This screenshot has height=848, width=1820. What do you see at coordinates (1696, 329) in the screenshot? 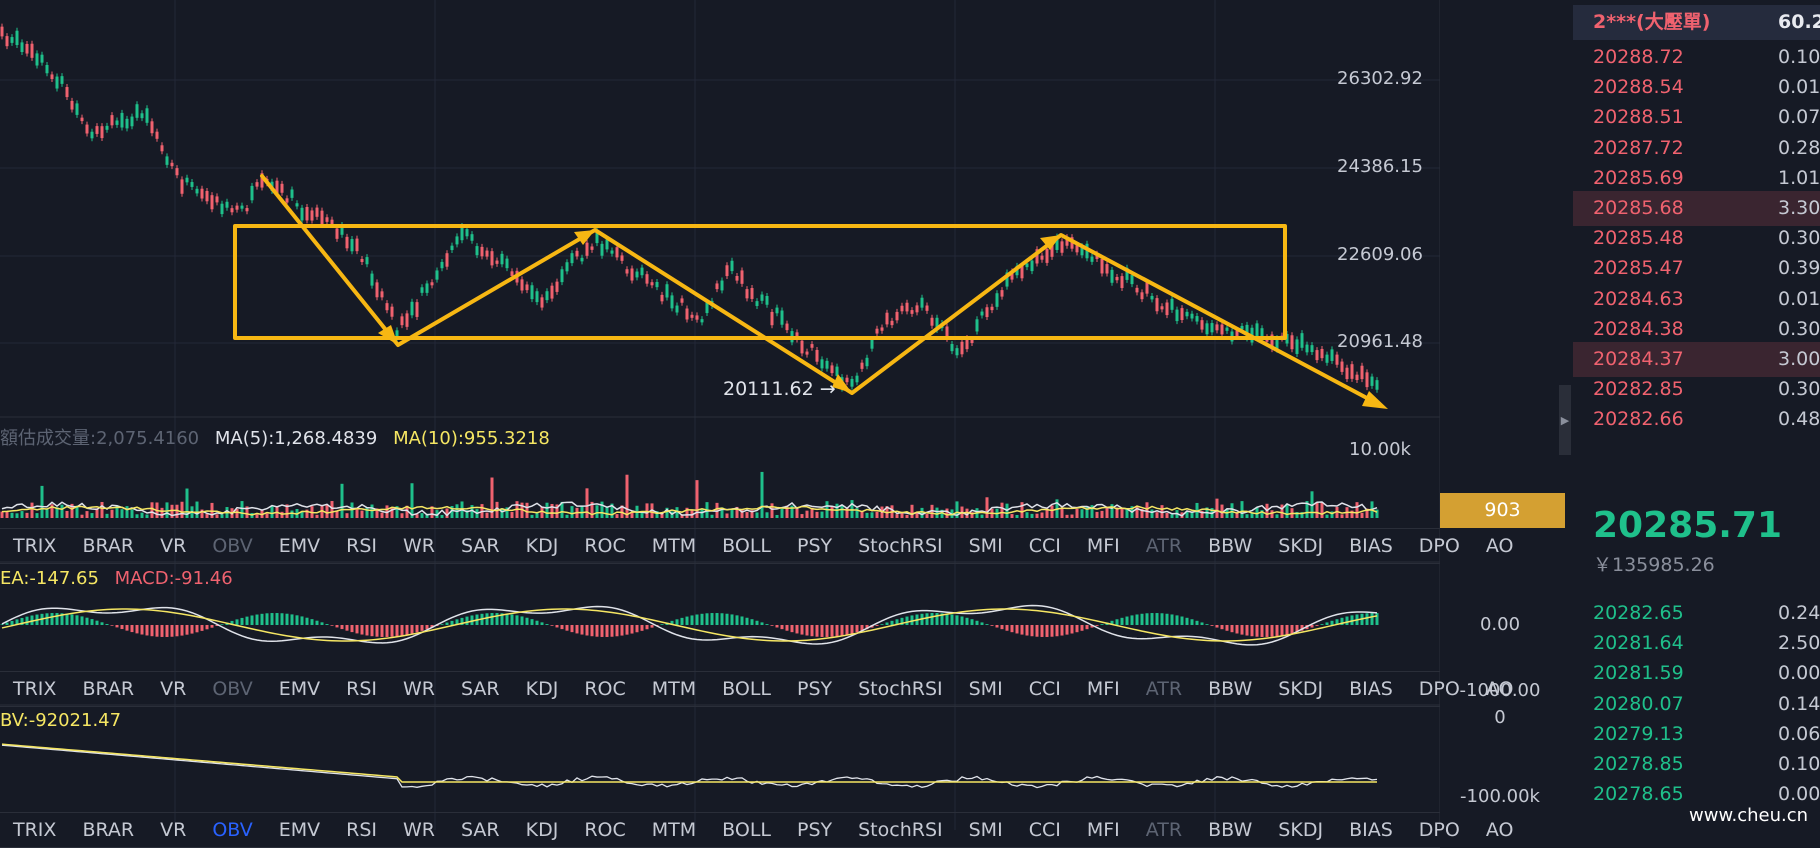
I see `ask-row: 20284.38 0.30` at bounding box center [1696, 329].